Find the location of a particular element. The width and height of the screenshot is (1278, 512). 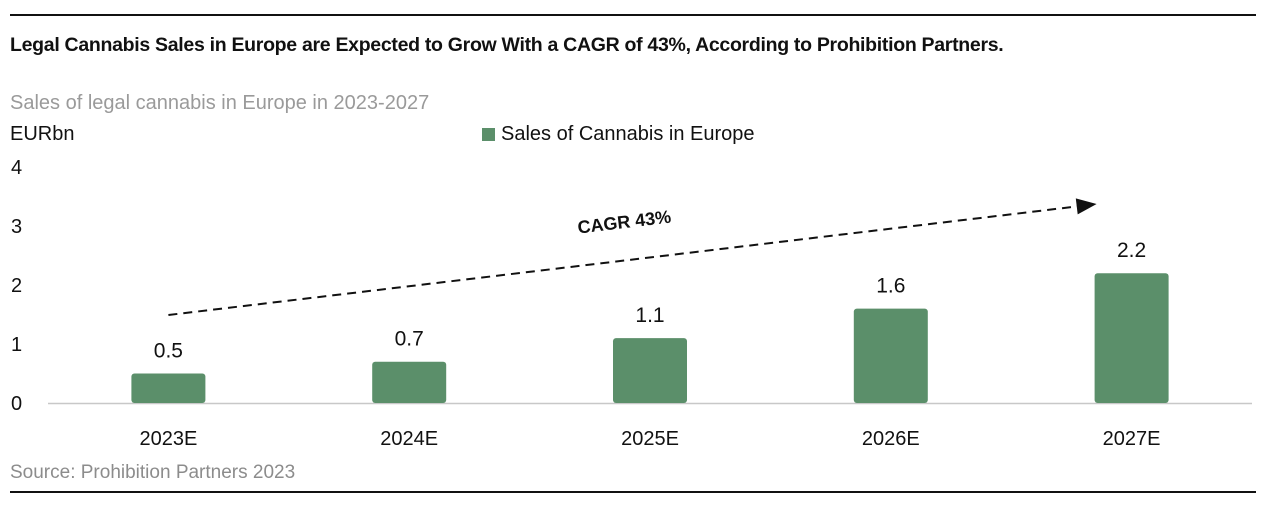

cagr-arrow-head is located at coordinates (1086, 206).